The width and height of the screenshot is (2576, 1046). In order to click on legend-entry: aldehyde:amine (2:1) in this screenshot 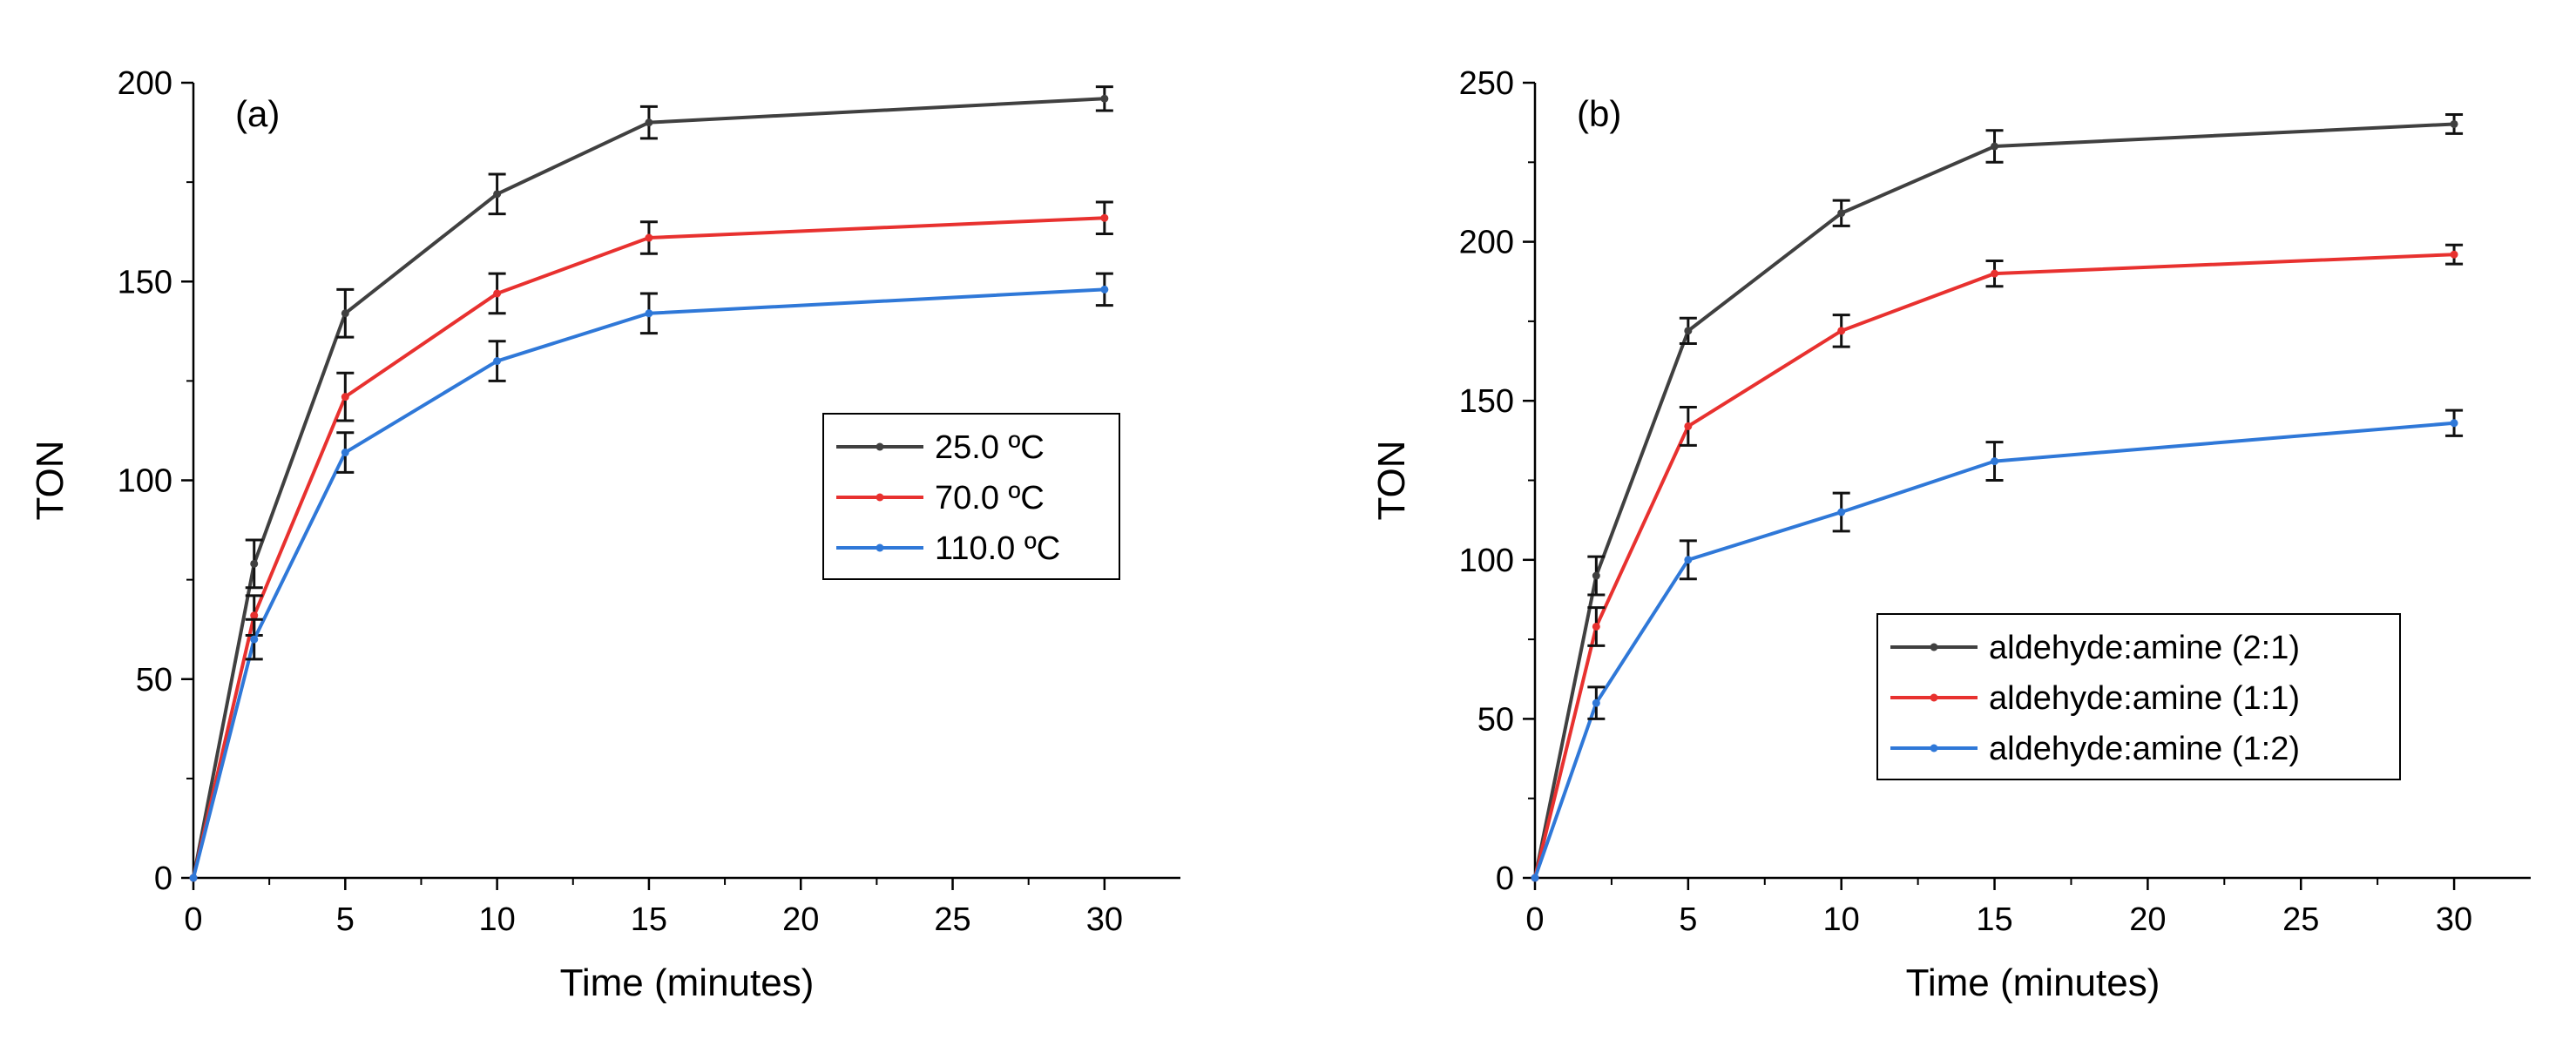, I will do `click(2144, 648)`.